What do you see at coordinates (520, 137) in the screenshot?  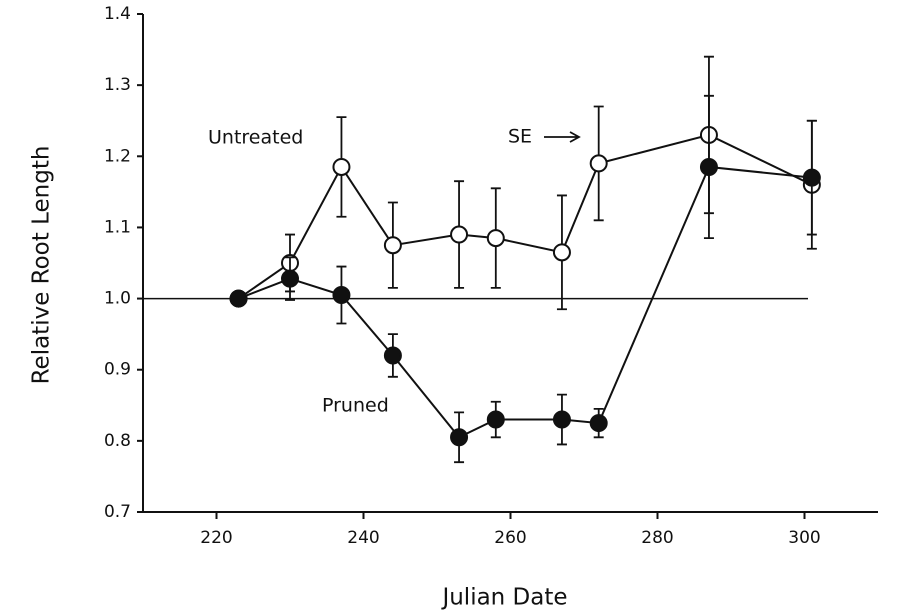 I see `annotation: SE` at bounding box center [520, 137].